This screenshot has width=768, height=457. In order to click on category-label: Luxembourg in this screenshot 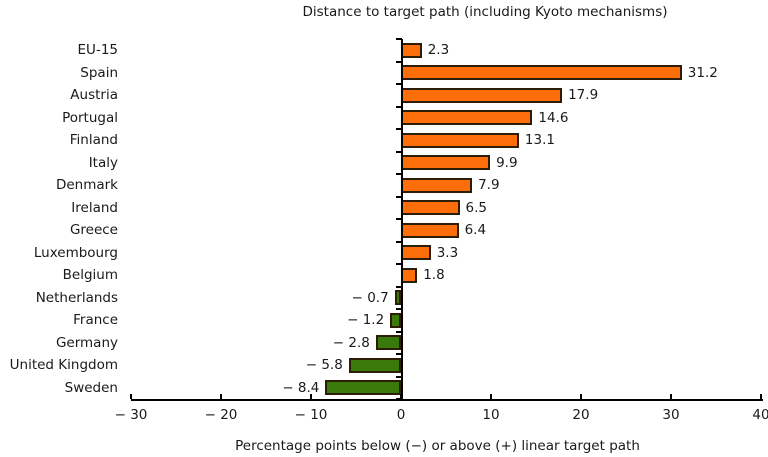, I will do `click(75, 252)`.